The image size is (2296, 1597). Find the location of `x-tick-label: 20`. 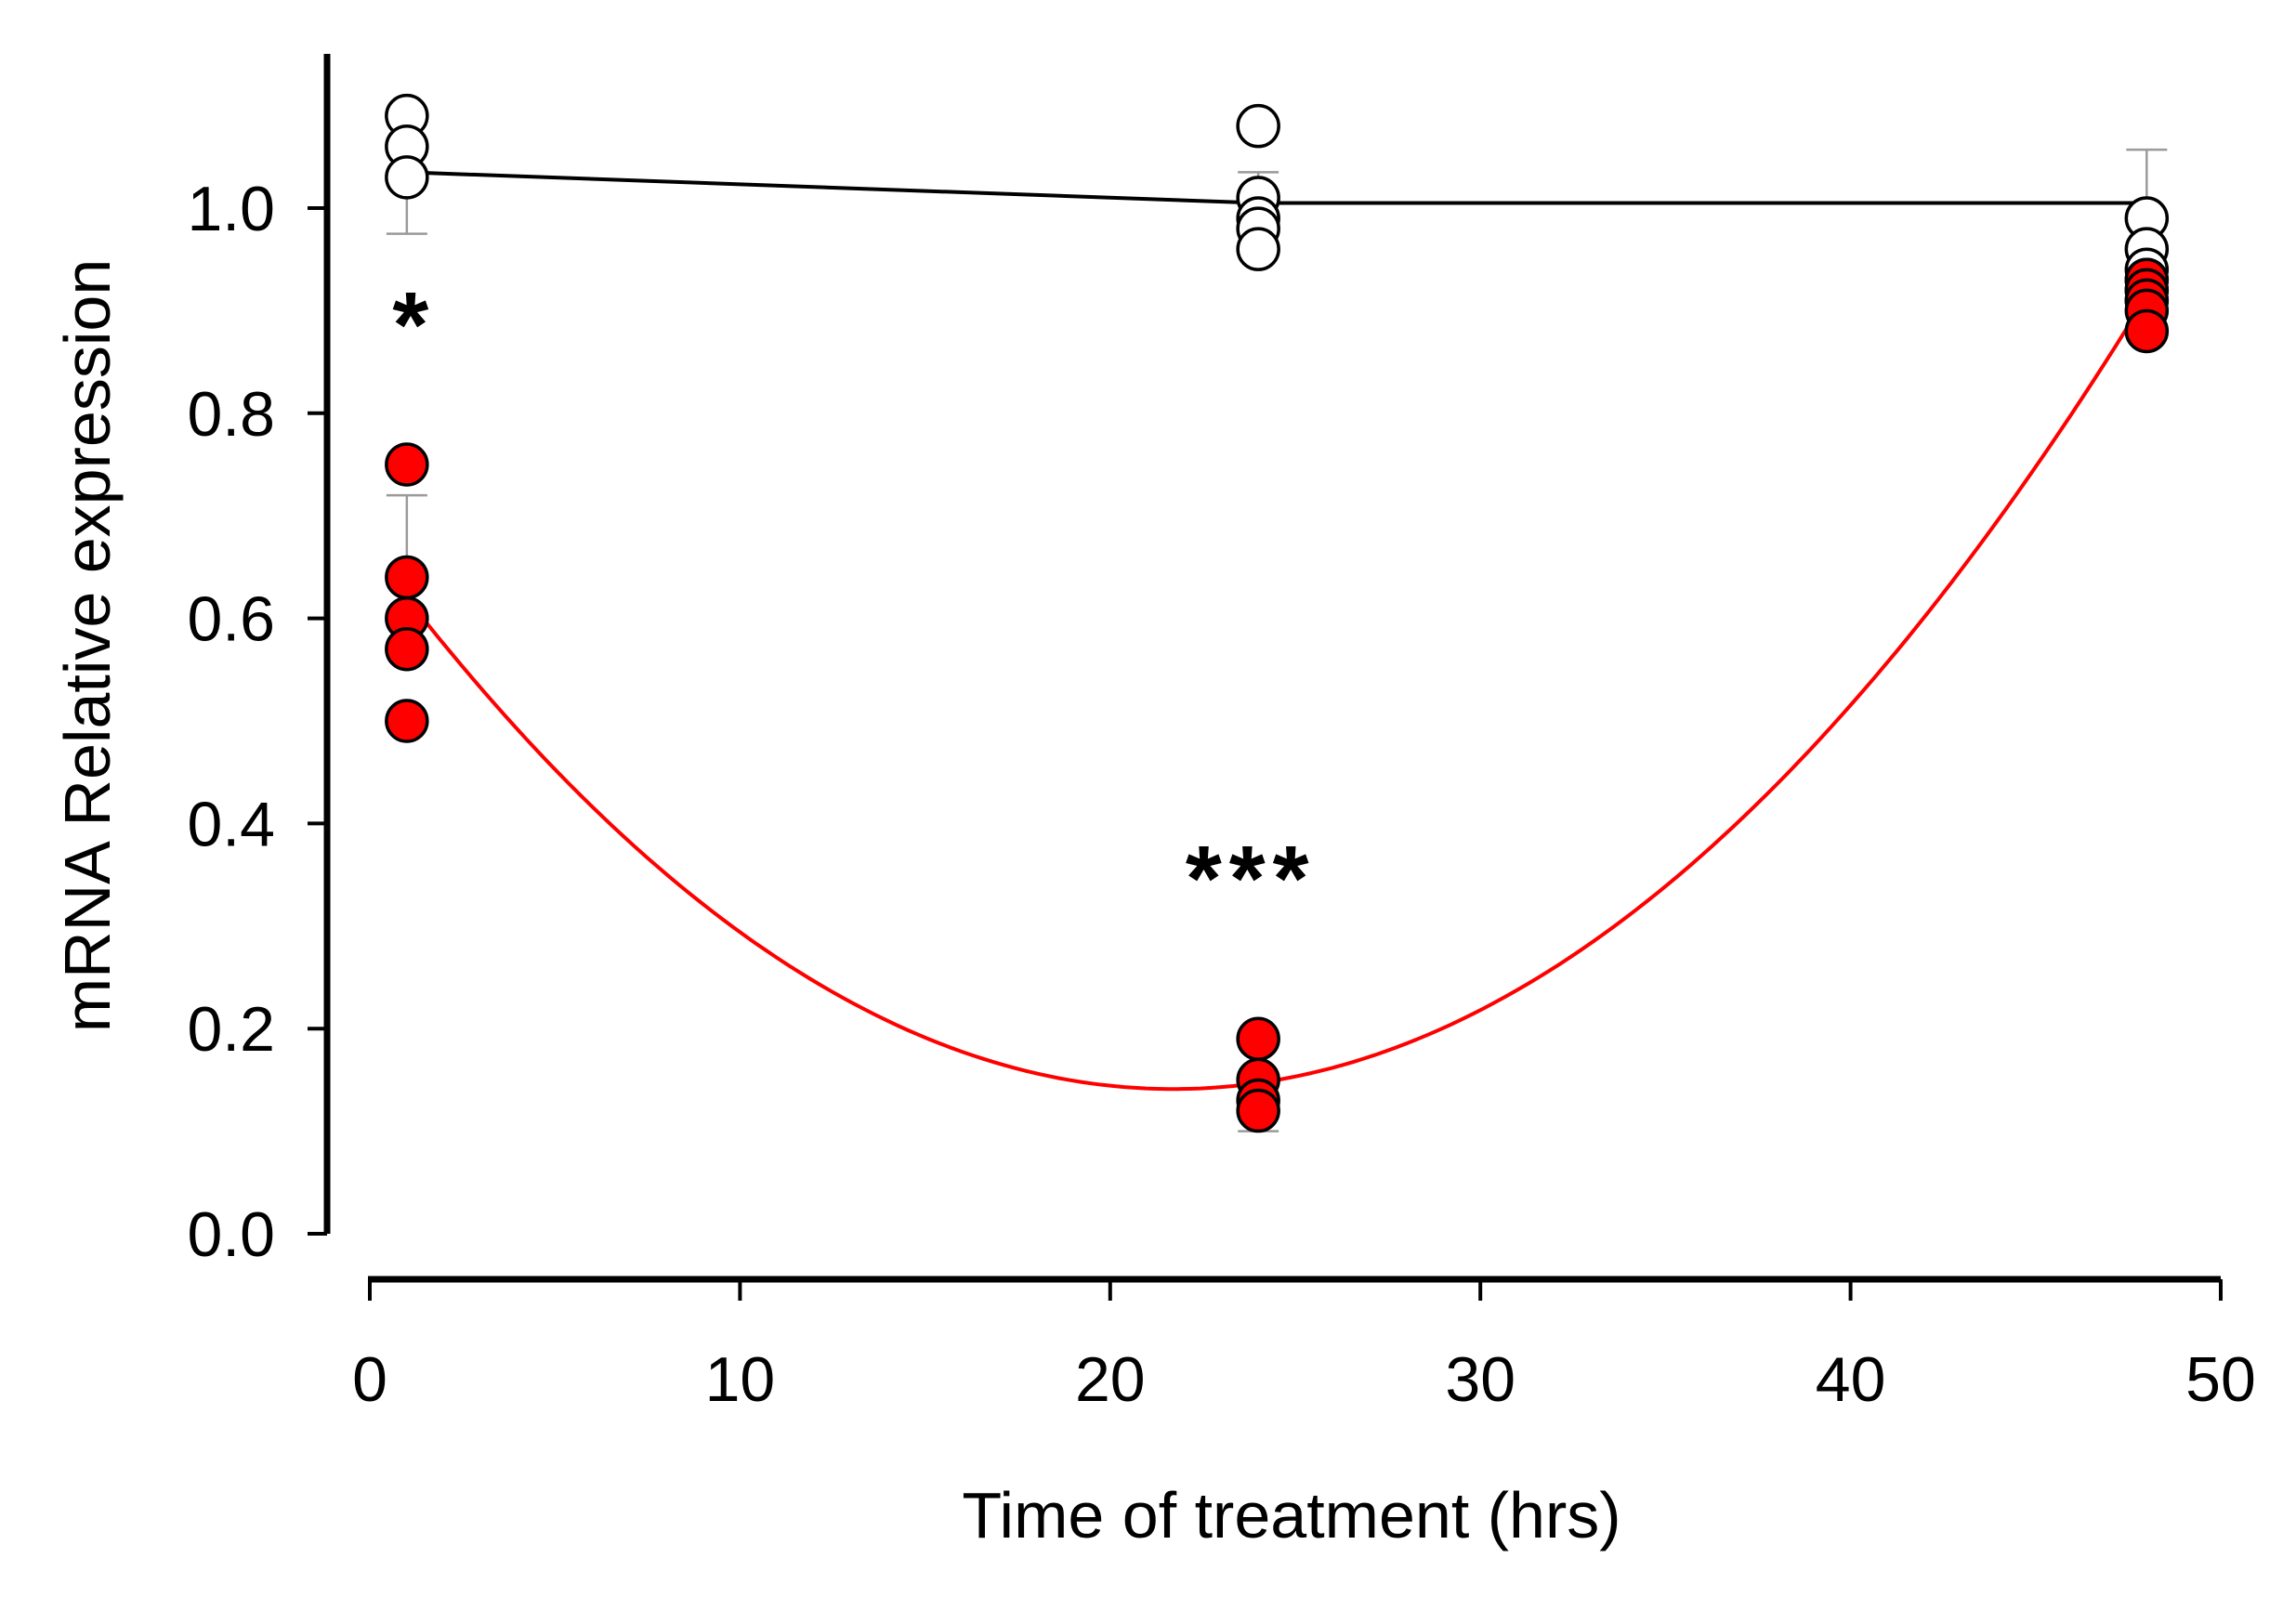

x-tick-label: 20 is located at coordinates (1110, 1379).